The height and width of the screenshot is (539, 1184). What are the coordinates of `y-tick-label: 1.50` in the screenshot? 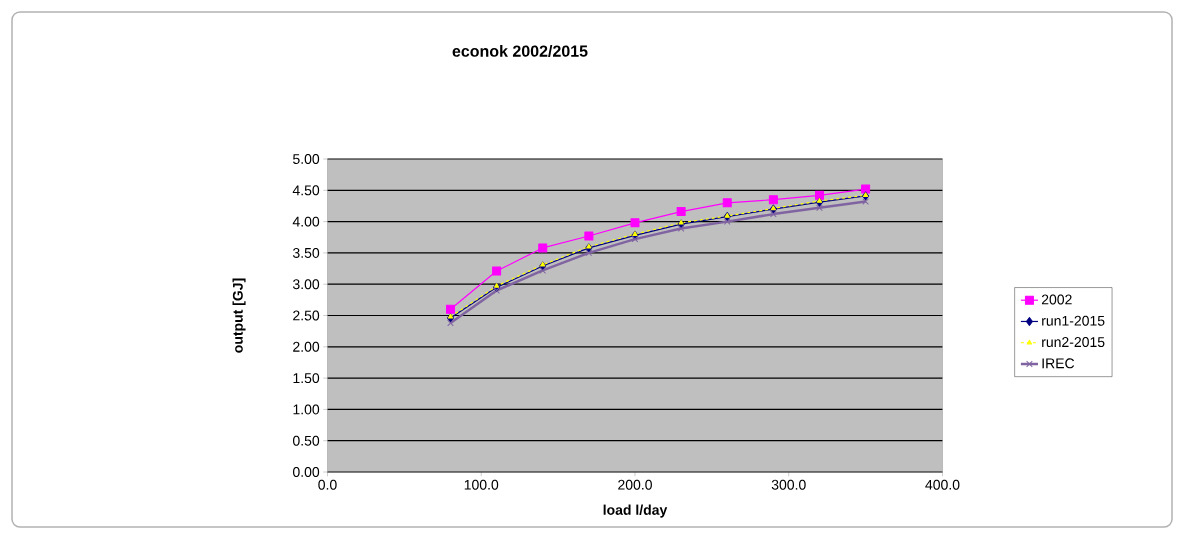 It's located at (306, 378).